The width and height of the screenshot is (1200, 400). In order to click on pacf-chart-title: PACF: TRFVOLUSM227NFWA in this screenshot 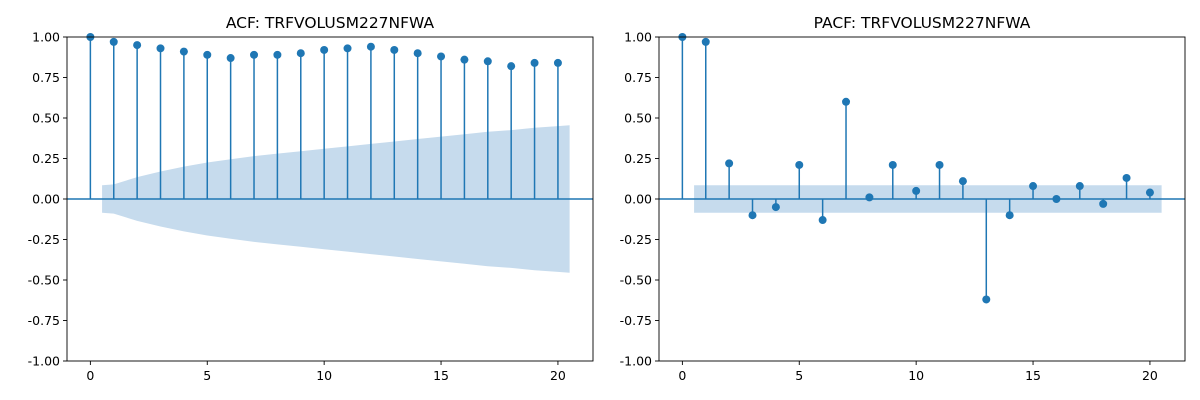, I will do `click(922, 23)`.